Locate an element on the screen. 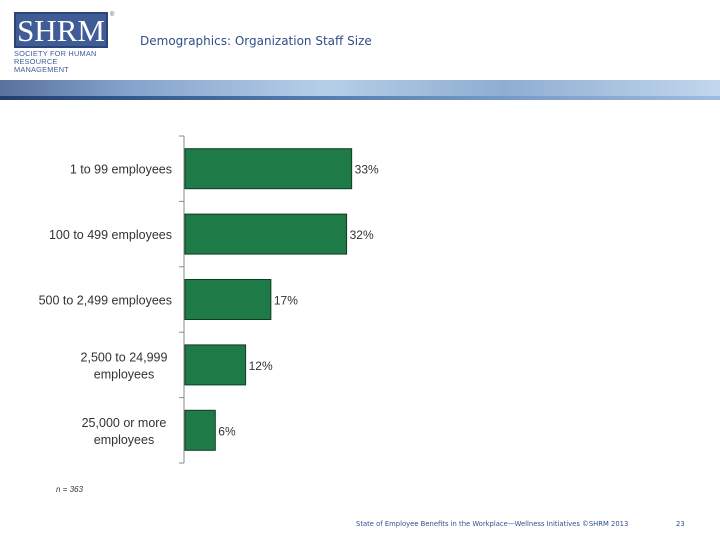 Image resolution: width=720 pixels, height=540 pixels. category-tick-label-line: 500 to 2,499 employees is located at coordinates (105, 301).